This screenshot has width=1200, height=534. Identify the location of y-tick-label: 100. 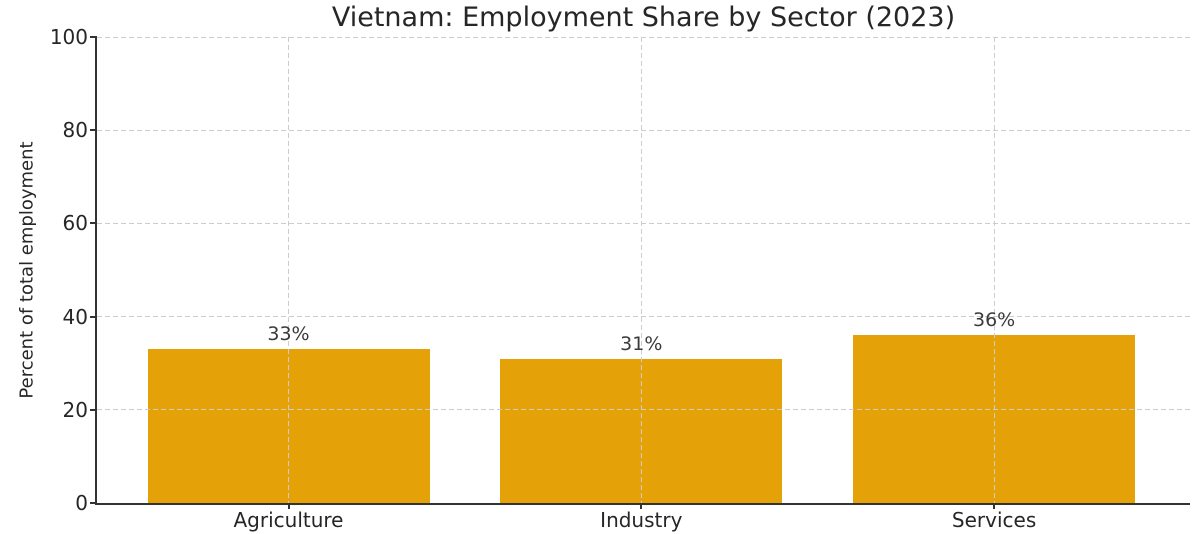
(68, 37).